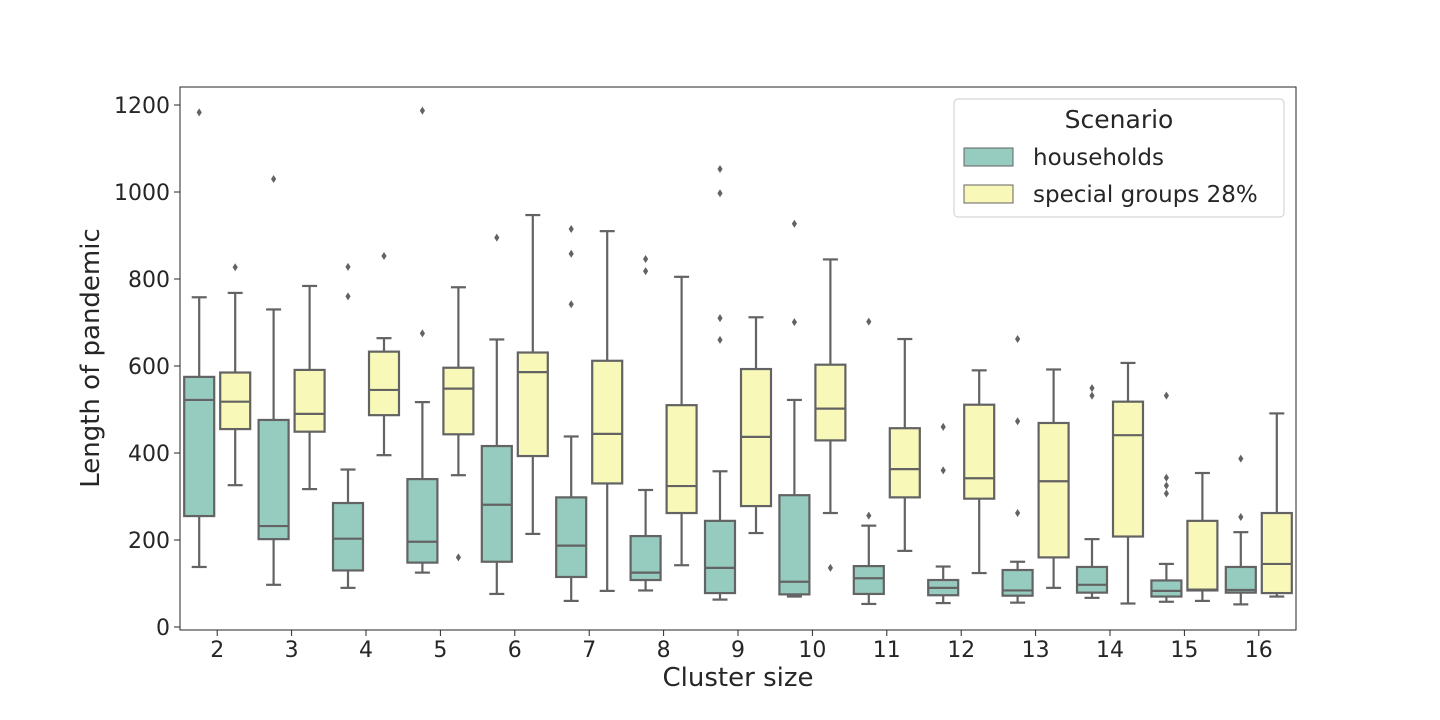 The width and height of the screenshot is (1440, 720). What do you see at coordinates (812, 650) in the screenshot?
I see `x-tick-label: 10` at bounding box center [812, 650].